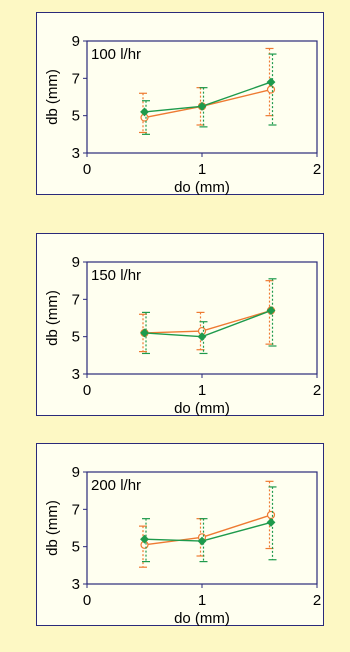 This screenshot has height=652, width=350. Describe the element at coordinates (116, 485) in the screenshot. I see `flow-rate-annotation: 200 l/hr` at that location.